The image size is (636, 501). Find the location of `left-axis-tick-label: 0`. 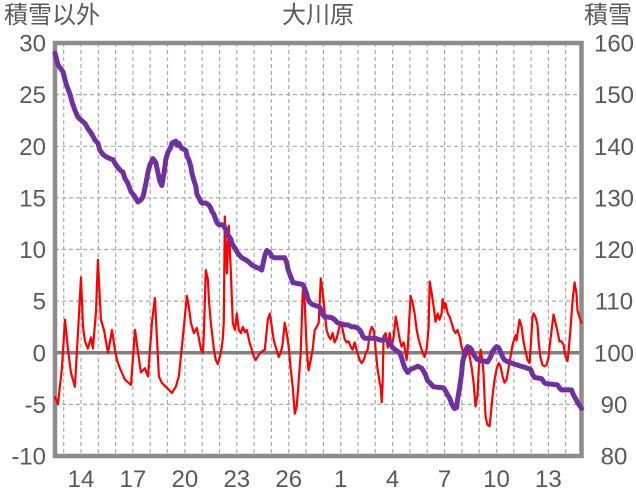

left-axis-tick-label: 0 is located at coordinates (39, 353).